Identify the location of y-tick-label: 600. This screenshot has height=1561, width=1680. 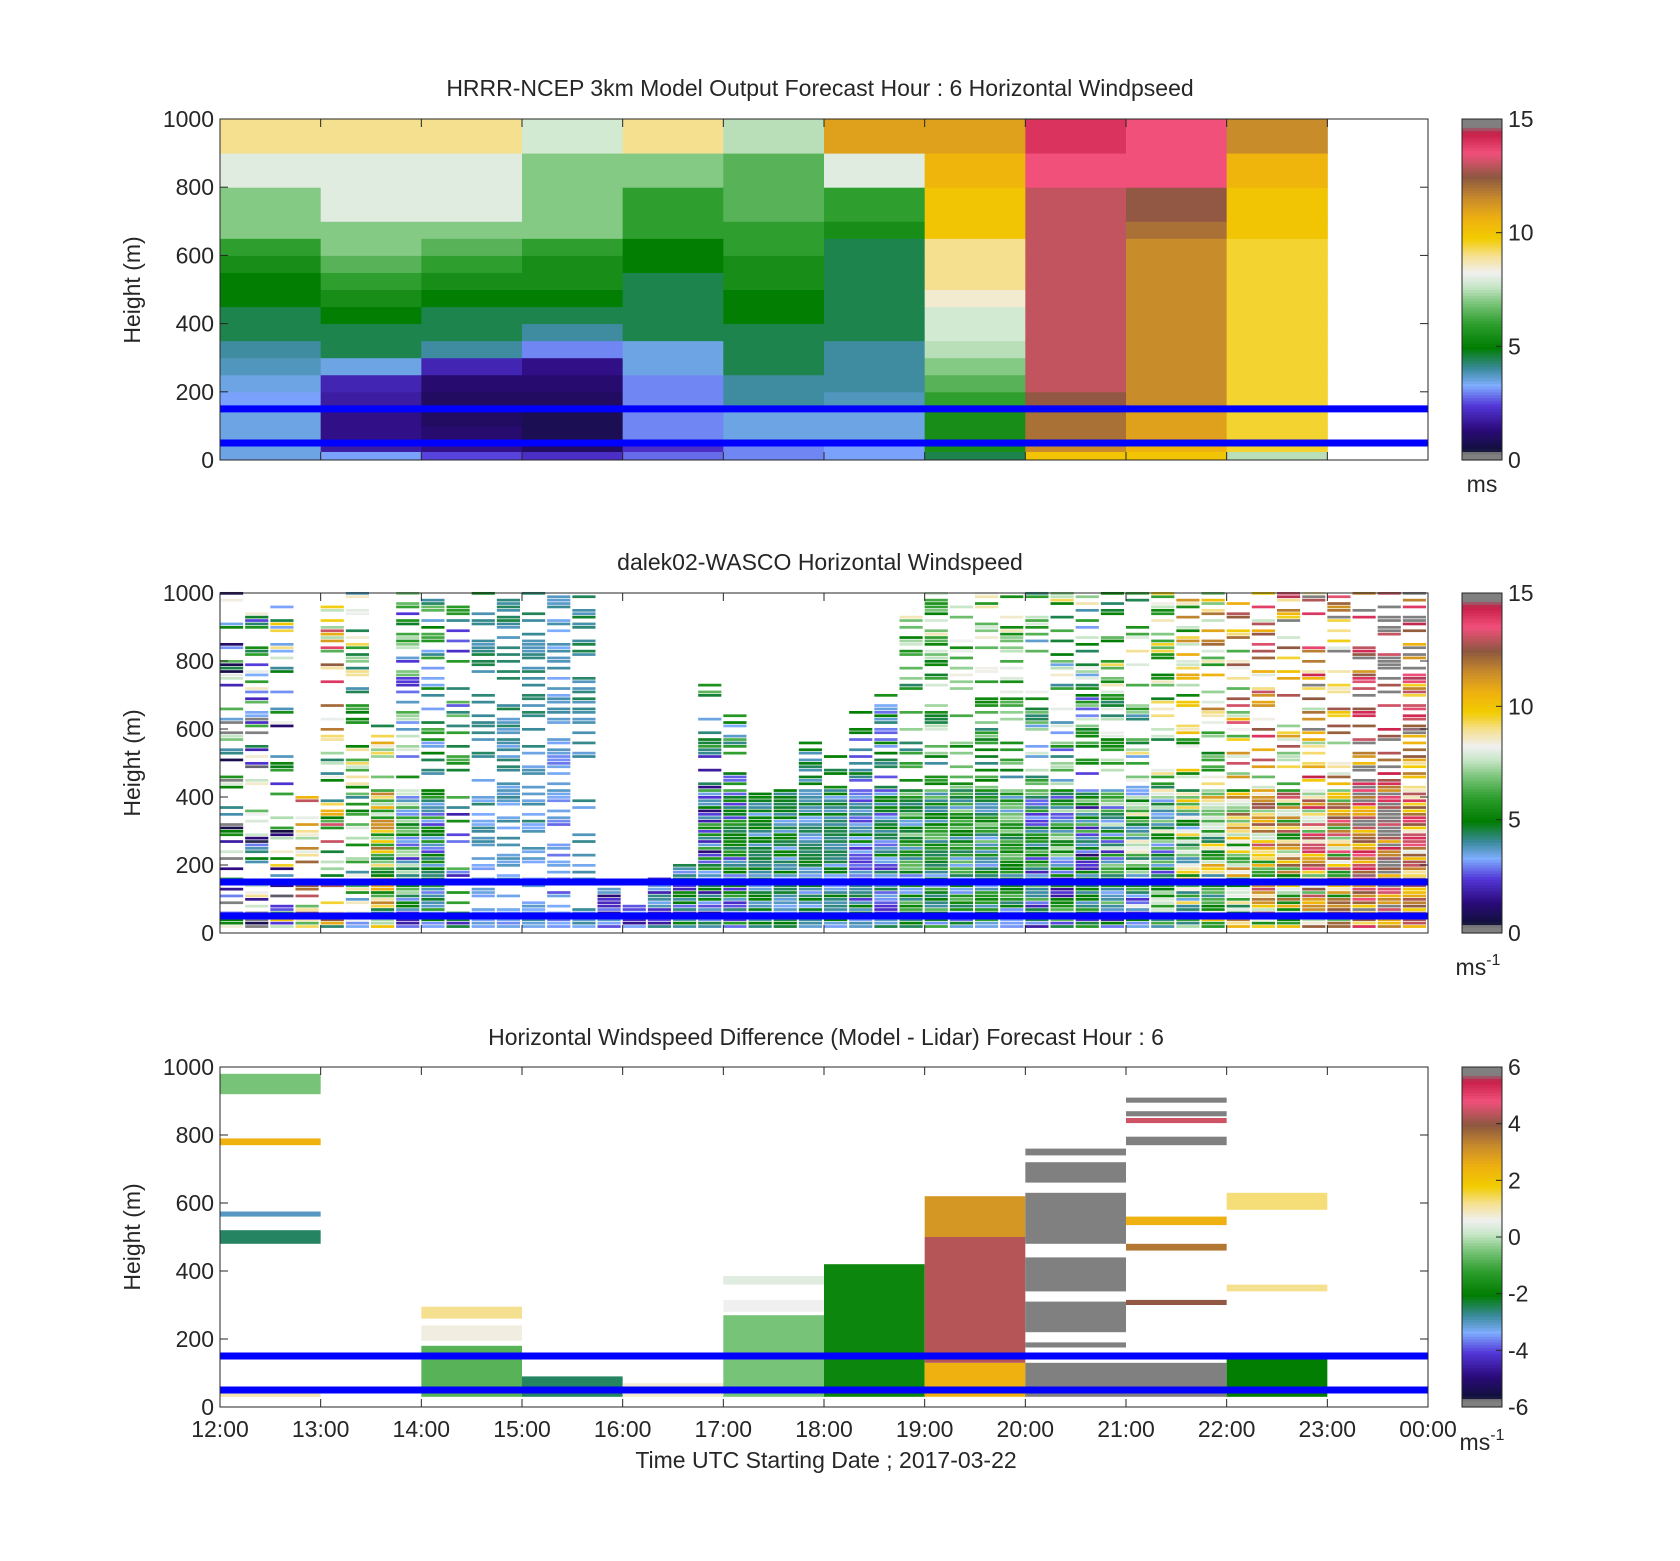
(195, 255).